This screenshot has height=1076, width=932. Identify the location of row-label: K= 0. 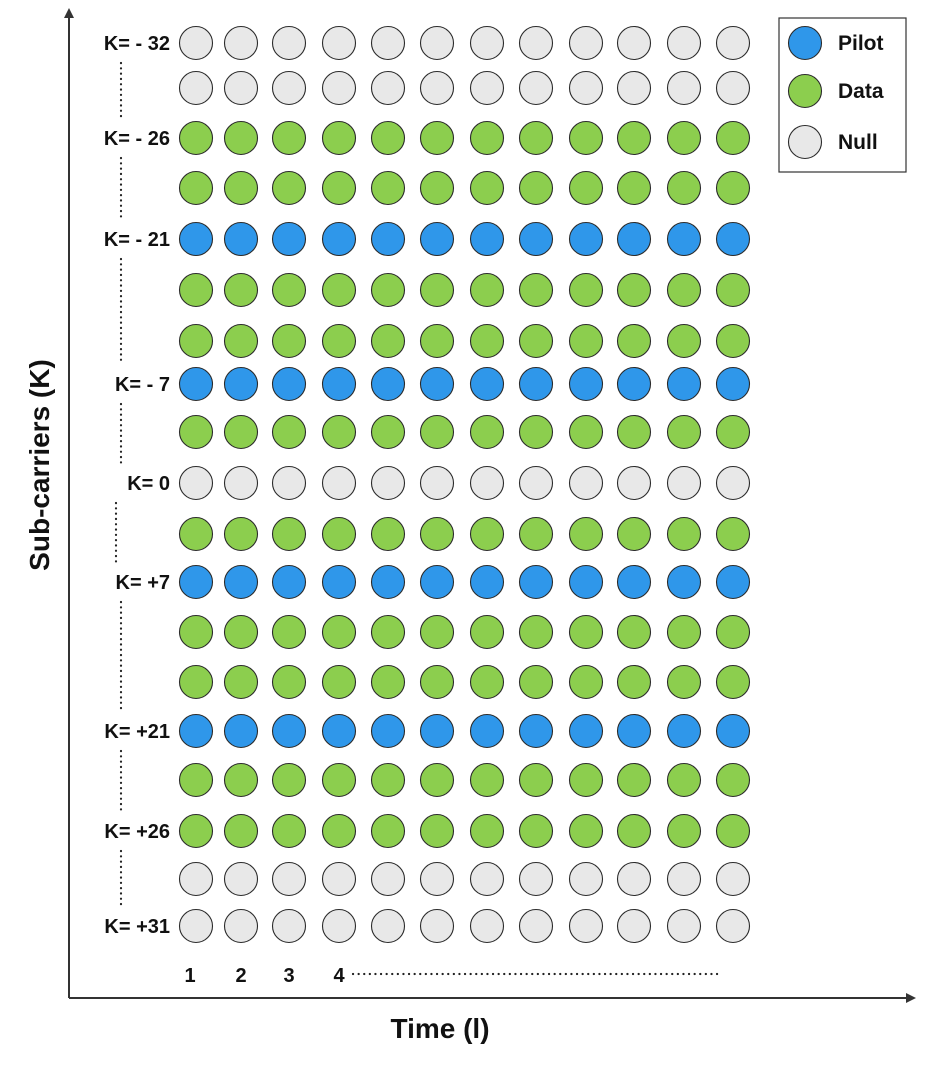
(148, 484).